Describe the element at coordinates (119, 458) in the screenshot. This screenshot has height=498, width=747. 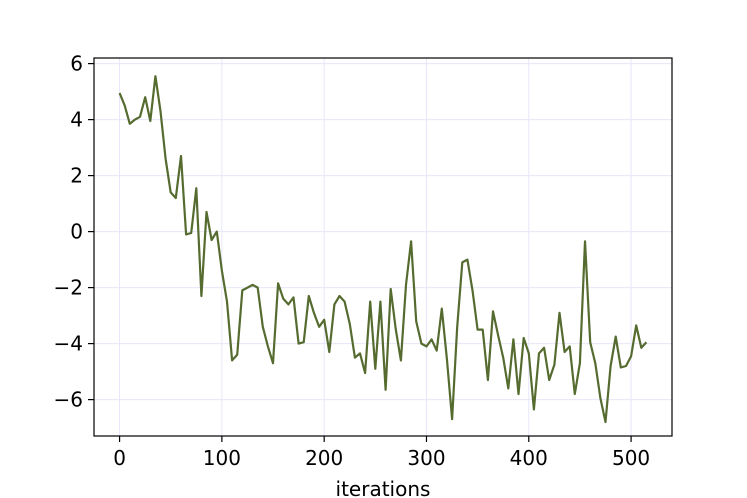
I see `x-tick-label: 0` at that location.